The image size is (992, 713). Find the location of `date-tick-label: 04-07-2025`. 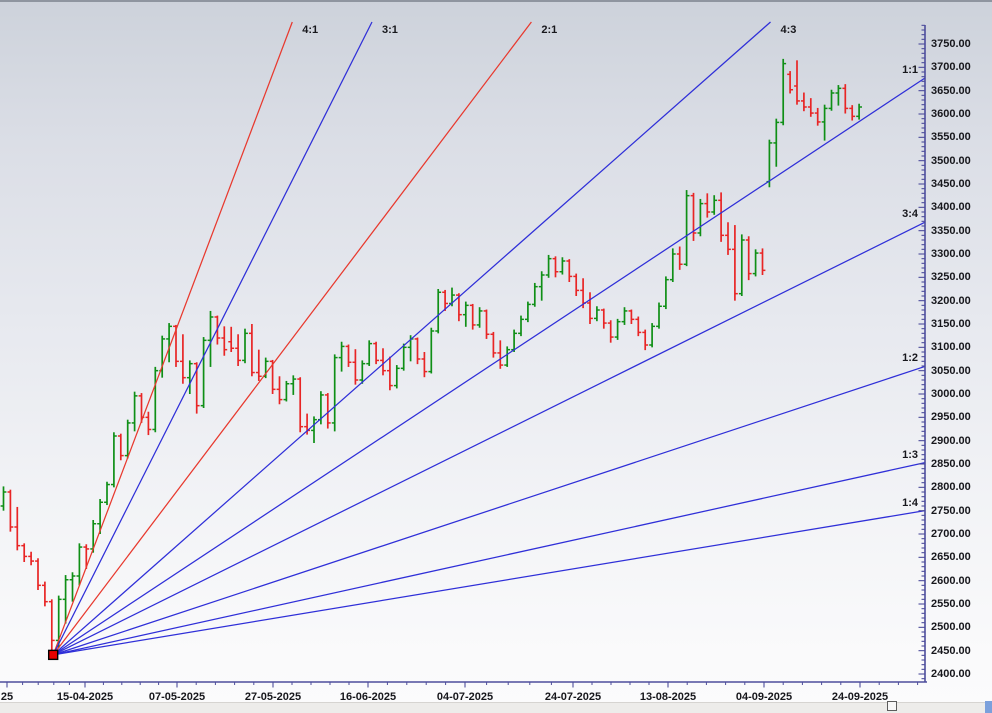

date-tick-label: 04-07-2025 is located at coordinates (465, 697).